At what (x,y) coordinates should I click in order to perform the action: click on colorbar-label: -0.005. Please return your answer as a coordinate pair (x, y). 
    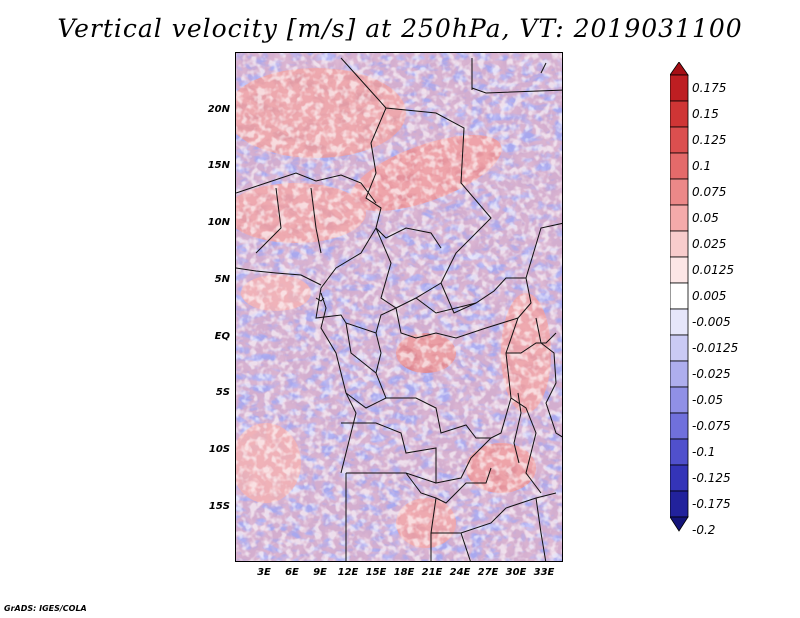
    Looking at the image, I should click on (711, 322).